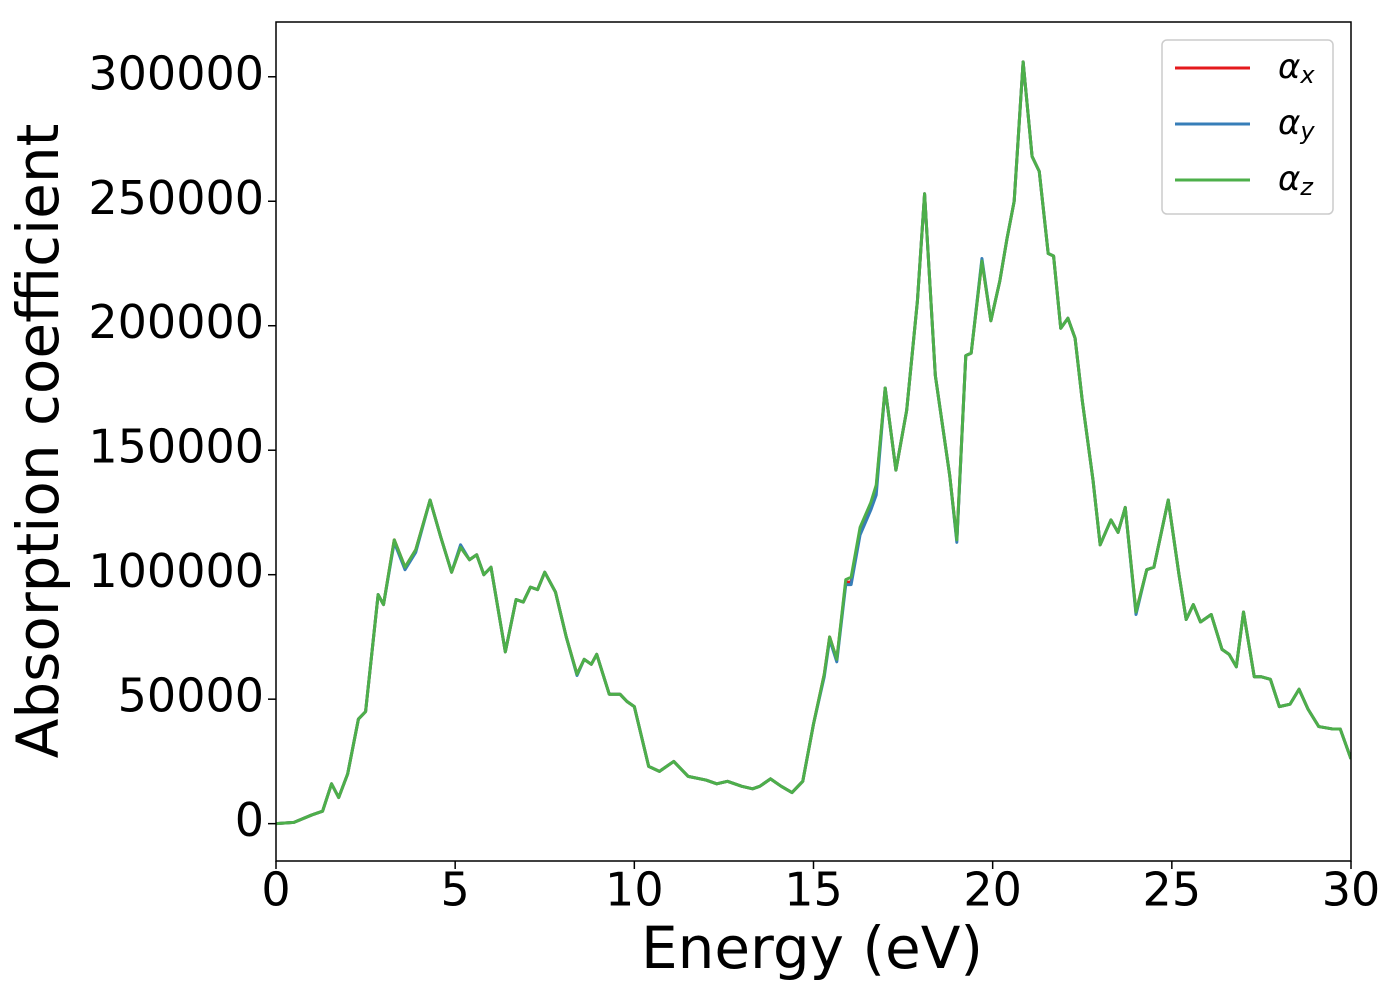 The height and width of the screenshot is (1000, 1400). I want to click on y-tick-label: 50000, so click(191, 696).